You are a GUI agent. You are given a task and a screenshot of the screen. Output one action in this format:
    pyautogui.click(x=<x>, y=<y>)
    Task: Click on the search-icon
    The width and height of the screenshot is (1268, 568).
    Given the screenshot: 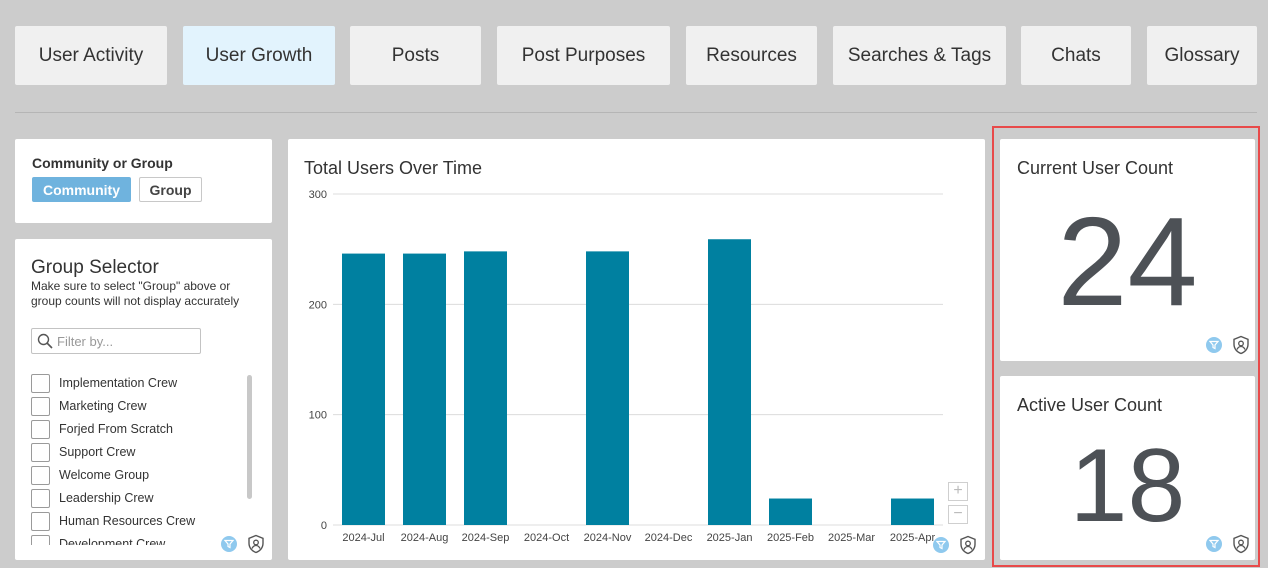 What is the action you would take?
    pyautogui.click(x=45, y=341)
    